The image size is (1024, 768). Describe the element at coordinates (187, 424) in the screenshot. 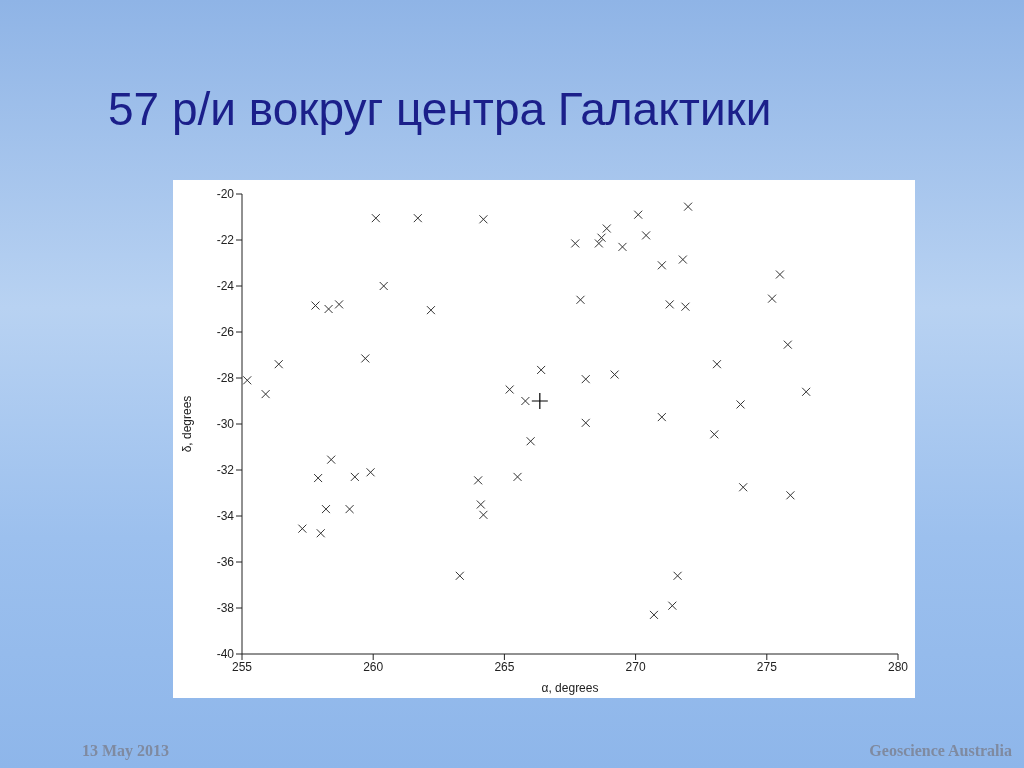

I see `y-axis-title: δ, degrees` at that location.